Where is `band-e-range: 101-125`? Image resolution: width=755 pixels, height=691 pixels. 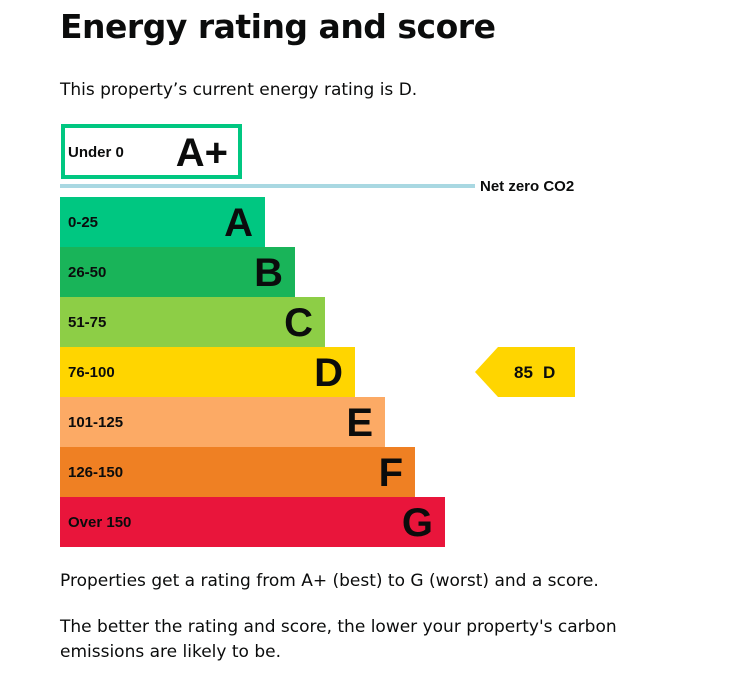
band-e-range: 101-125 is located at coordinates (95, 422).